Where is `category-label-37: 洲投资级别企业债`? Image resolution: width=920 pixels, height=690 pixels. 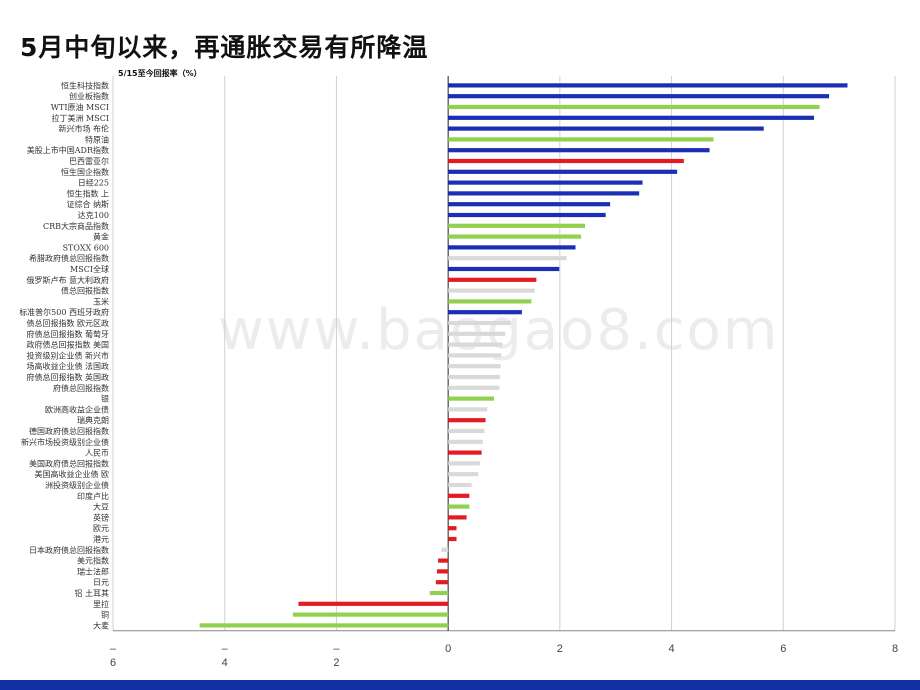 category-label-37: 洲投资级别企业债 is located at coordinates (77, 485).